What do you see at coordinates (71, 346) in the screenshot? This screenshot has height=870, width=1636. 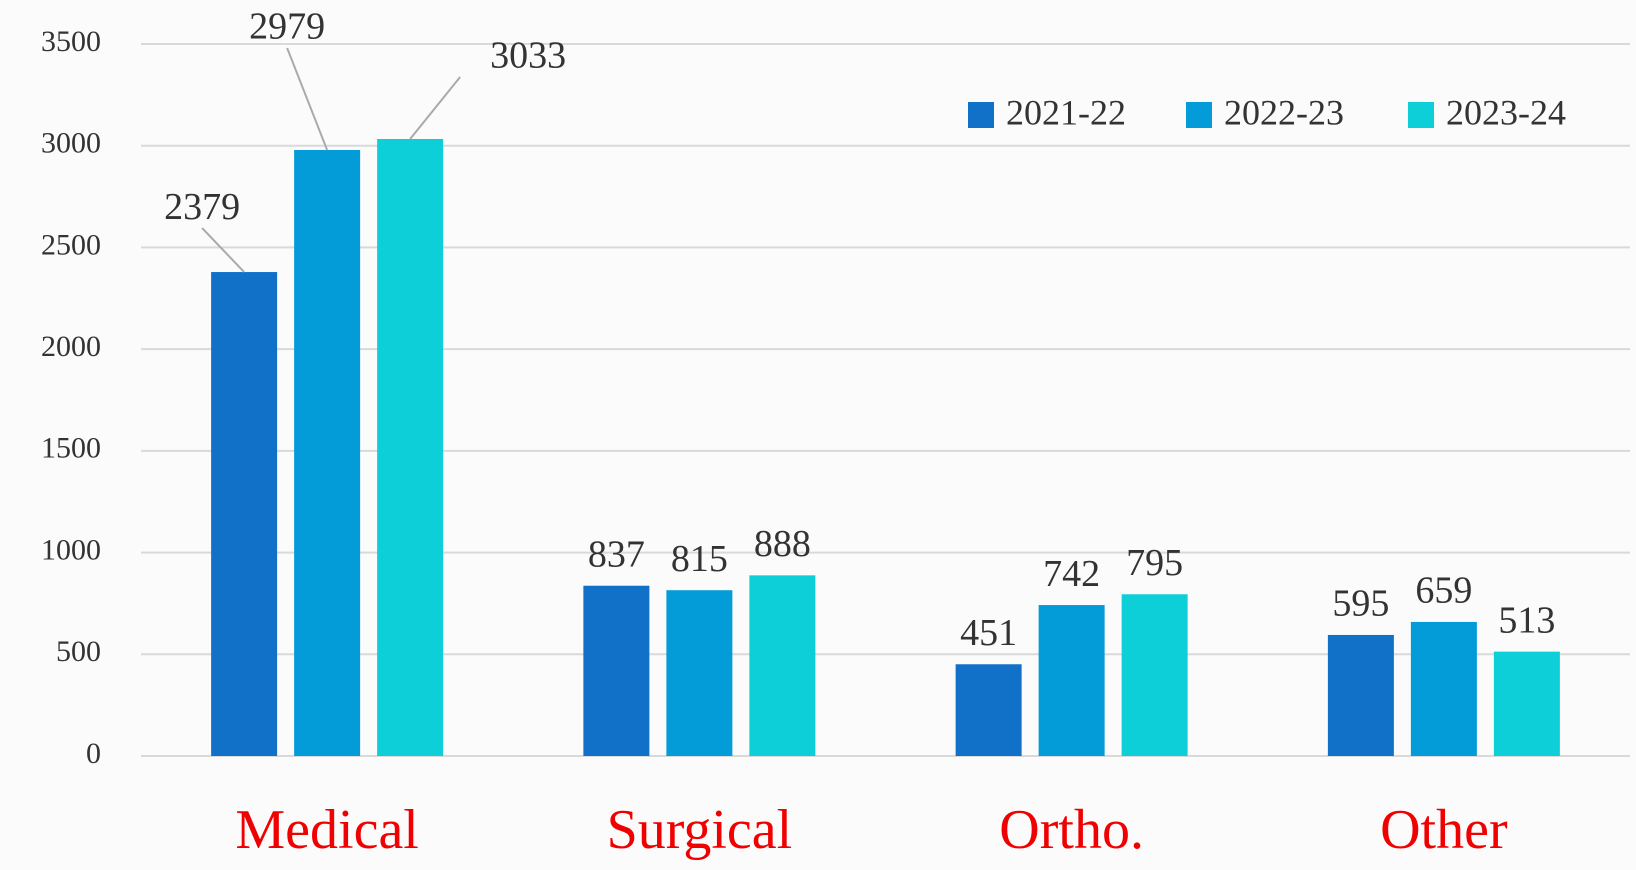 I see `y-tick-label: 2000` at bounding box center [71, 346].